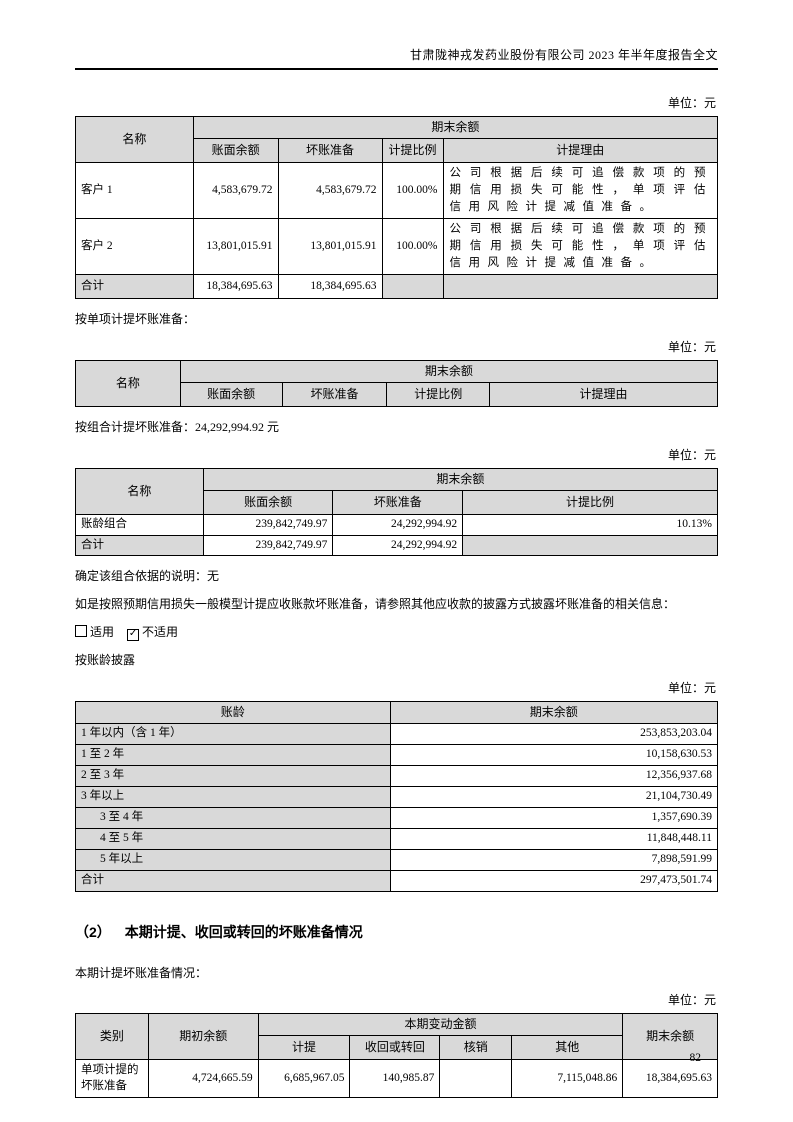 The image size is (793, 1122). I want to click on aging-label: 1 年以内（含 1 年）, so click(233, 734).